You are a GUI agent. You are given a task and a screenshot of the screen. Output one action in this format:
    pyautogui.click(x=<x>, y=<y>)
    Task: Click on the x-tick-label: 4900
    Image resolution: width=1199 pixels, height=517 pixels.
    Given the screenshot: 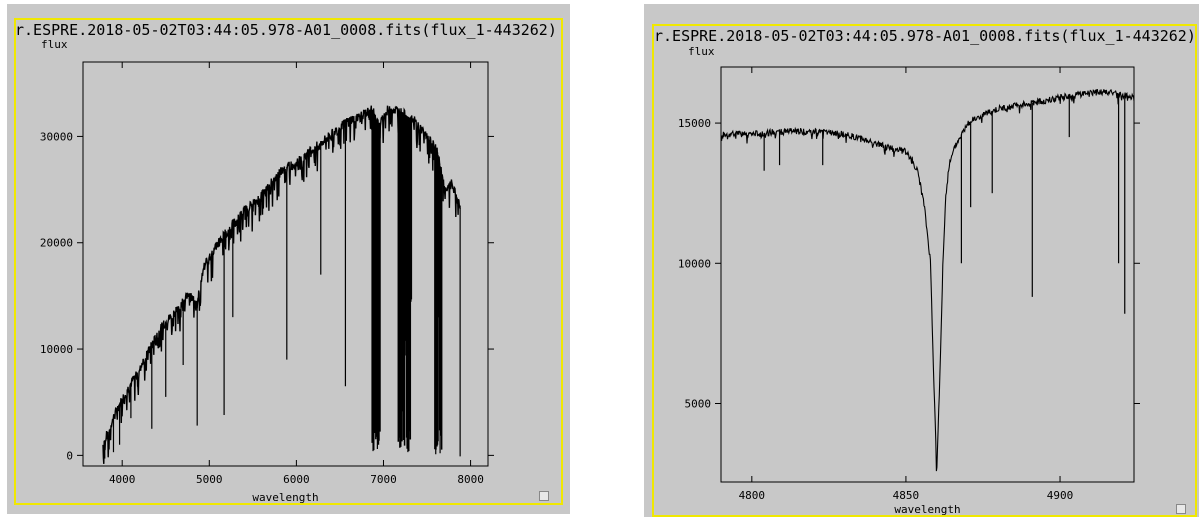 What is the action you would take?
    pyautogui.click(x=1060, y=495)
    